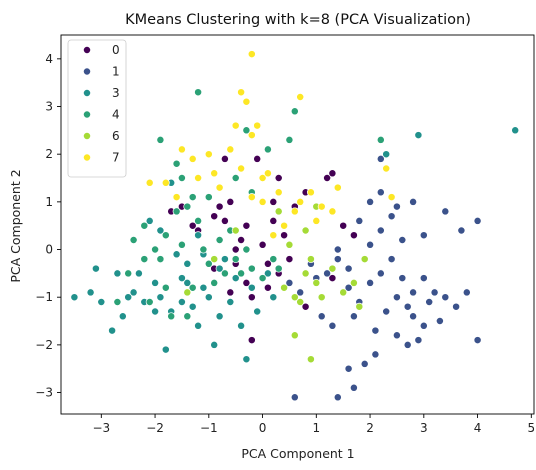 This screenshot has width=536, height=470. I want to click on legend-label-3: 3, so click(116, 93).